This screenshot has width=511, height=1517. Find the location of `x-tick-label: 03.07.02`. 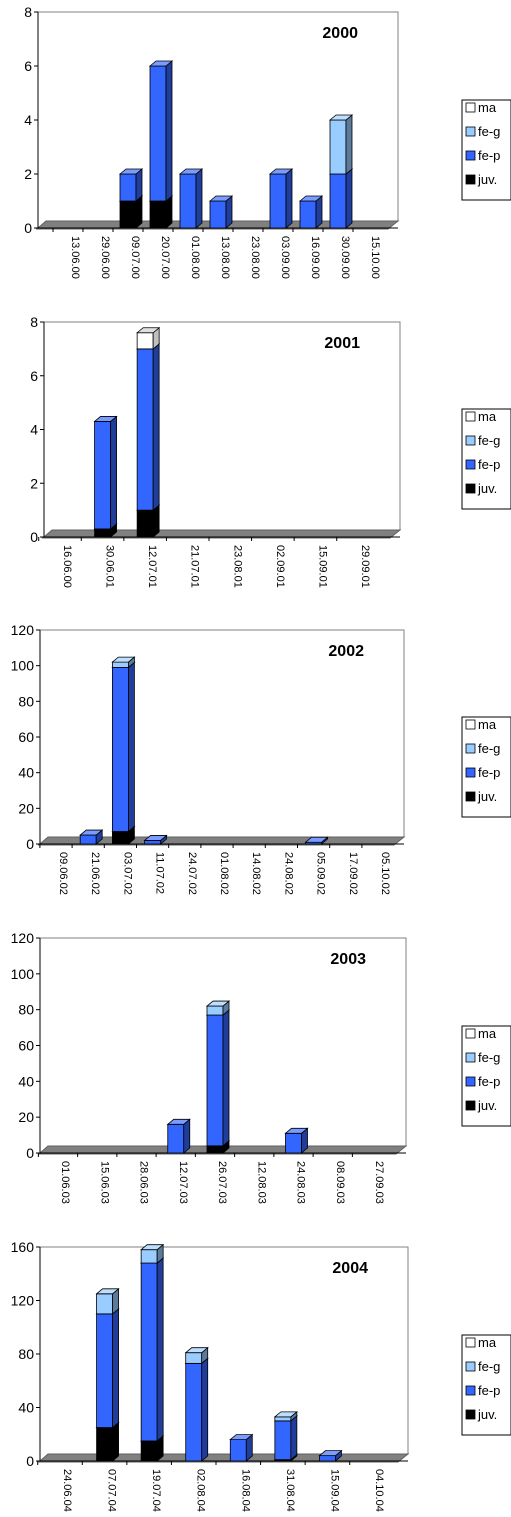

x-tick-label: 03.07.02 is located at coordinates (127, 873).